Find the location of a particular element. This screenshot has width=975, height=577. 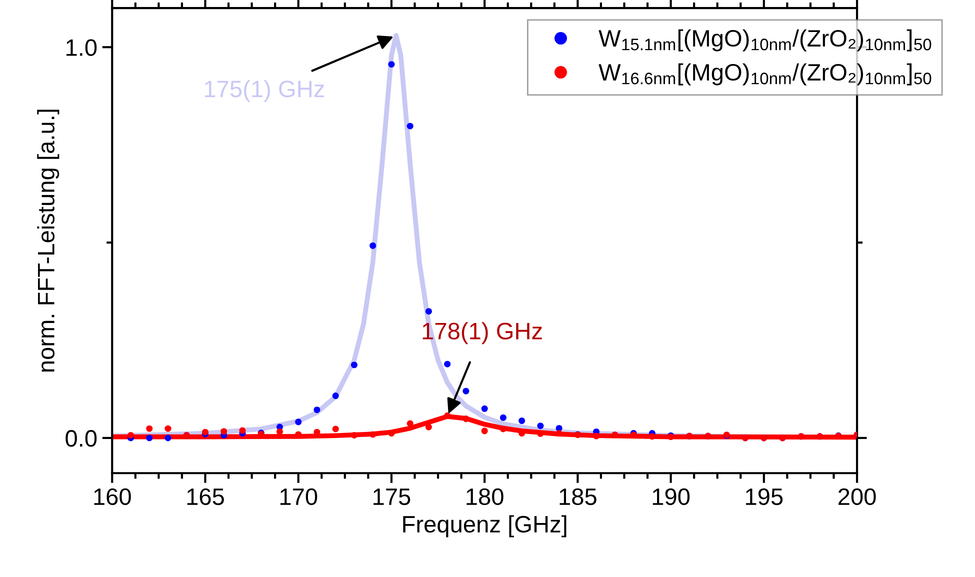

x-tick-label: 195 is located at coordinates (764, 497).